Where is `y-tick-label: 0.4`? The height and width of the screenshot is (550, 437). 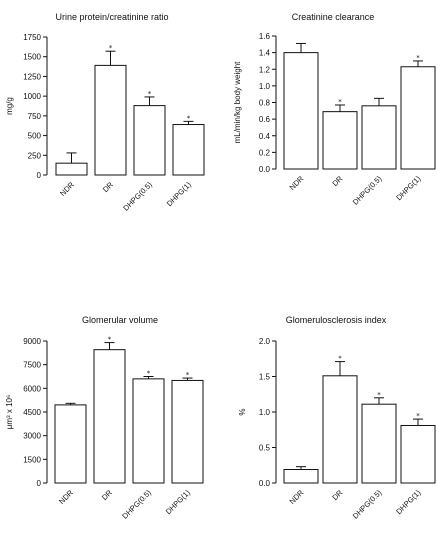 y-tick-label: 0.4 is located at coordinates (265, 136).